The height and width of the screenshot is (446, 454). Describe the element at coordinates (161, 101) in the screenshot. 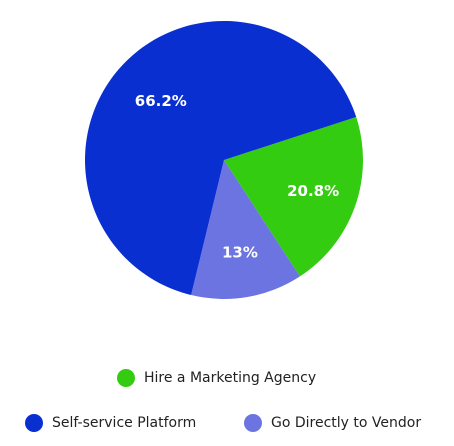

I see `value-label: 66.2%` at that location.